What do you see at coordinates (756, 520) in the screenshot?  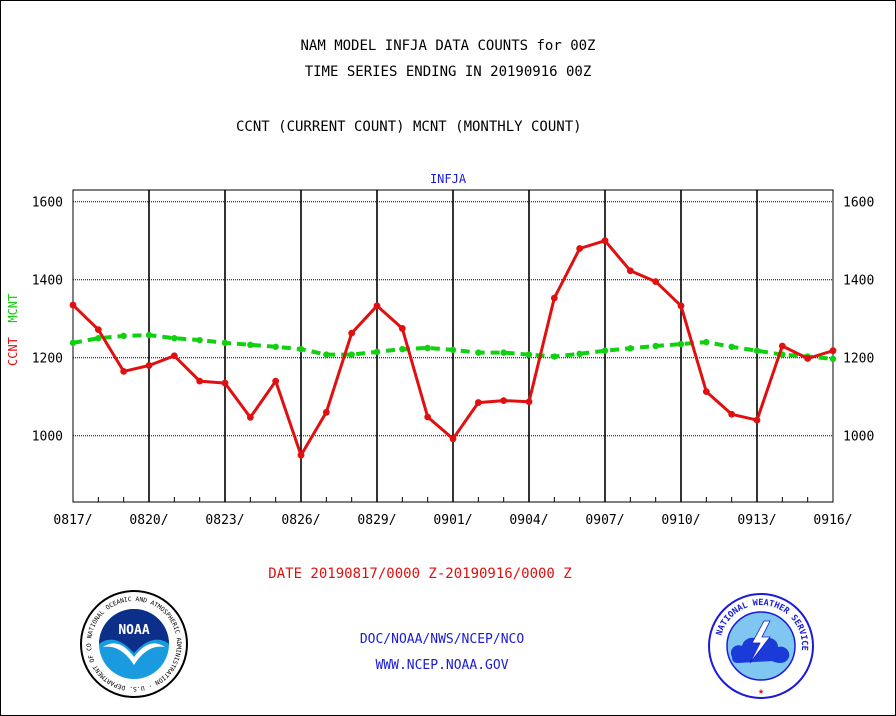 I see `x-tick-label: 0913/` at bounding box center [756, 520].